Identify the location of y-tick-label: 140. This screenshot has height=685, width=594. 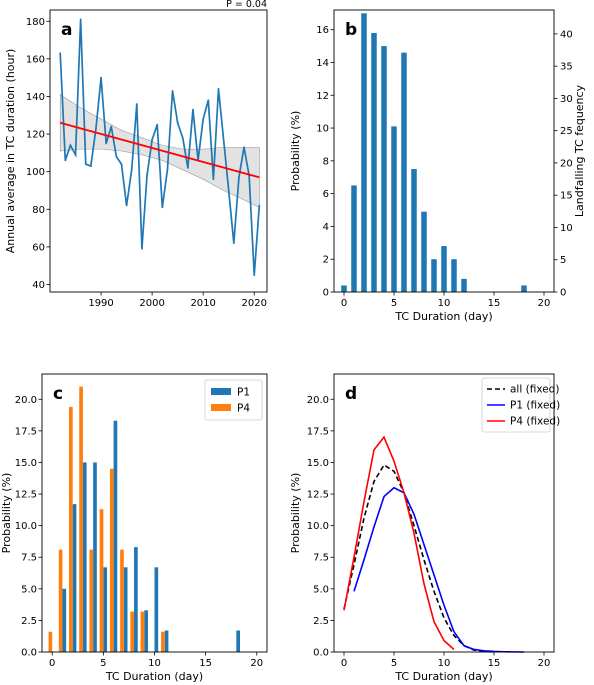
(35, 97).